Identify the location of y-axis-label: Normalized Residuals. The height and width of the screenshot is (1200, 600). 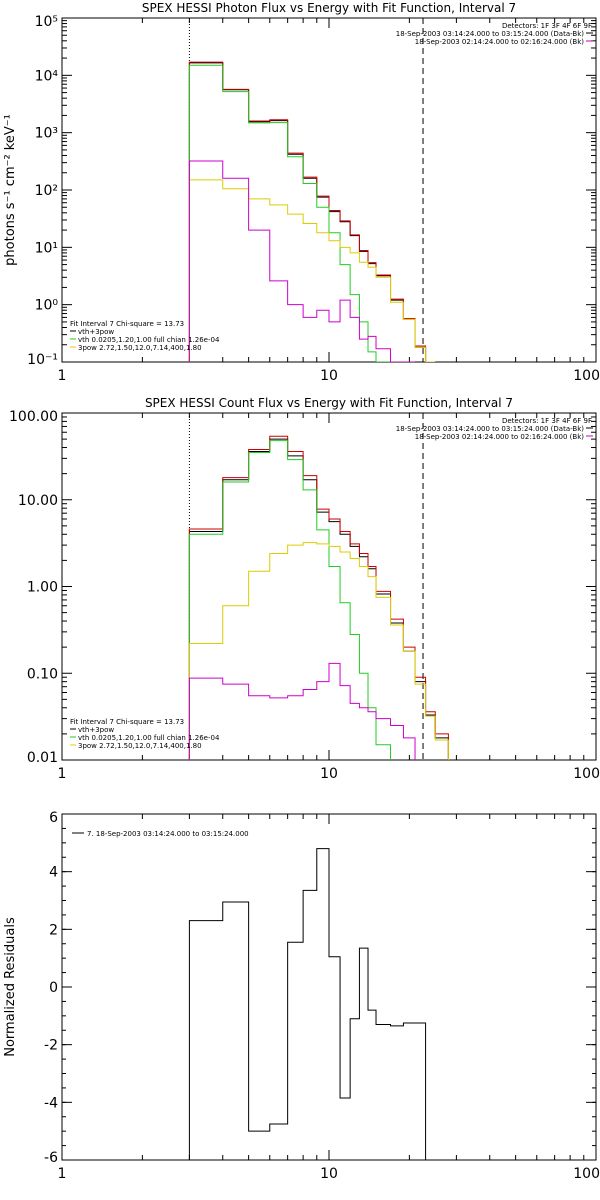
(10, 987).